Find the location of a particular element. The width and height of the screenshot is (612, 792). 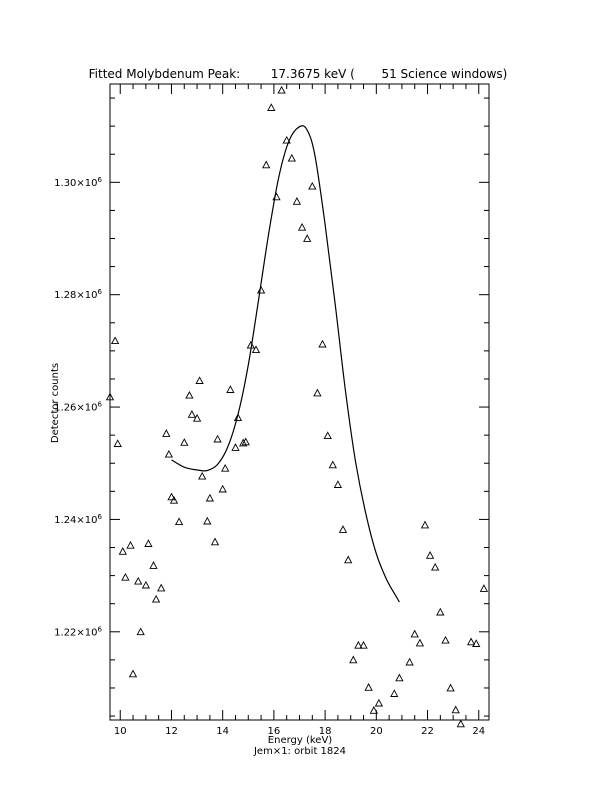

x-tick-label: 24 is located at coordinates (478, 731).